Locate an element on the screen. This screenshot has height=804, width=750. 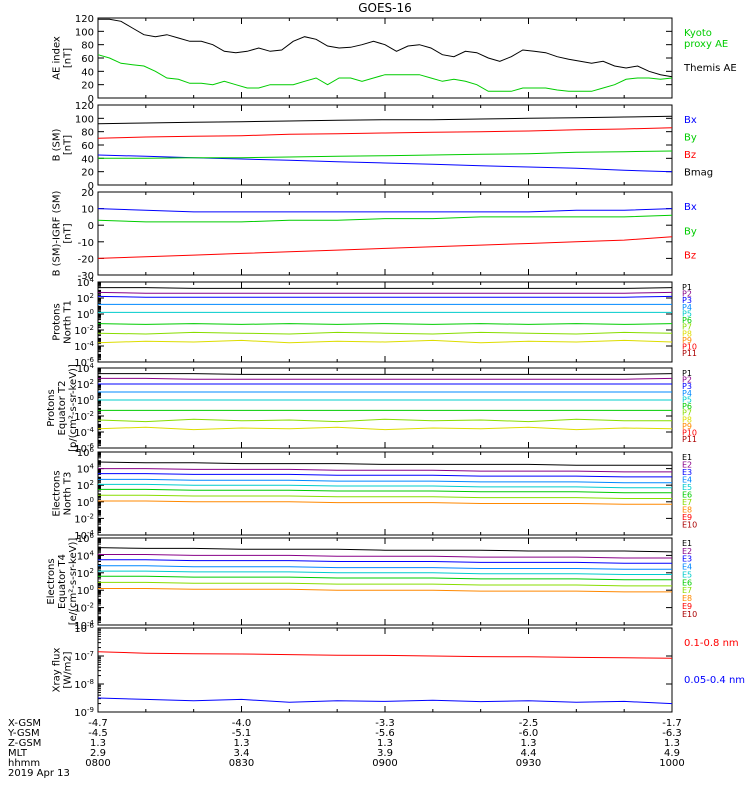
y-tick-label: 20 is located at coordinates (87, 173).